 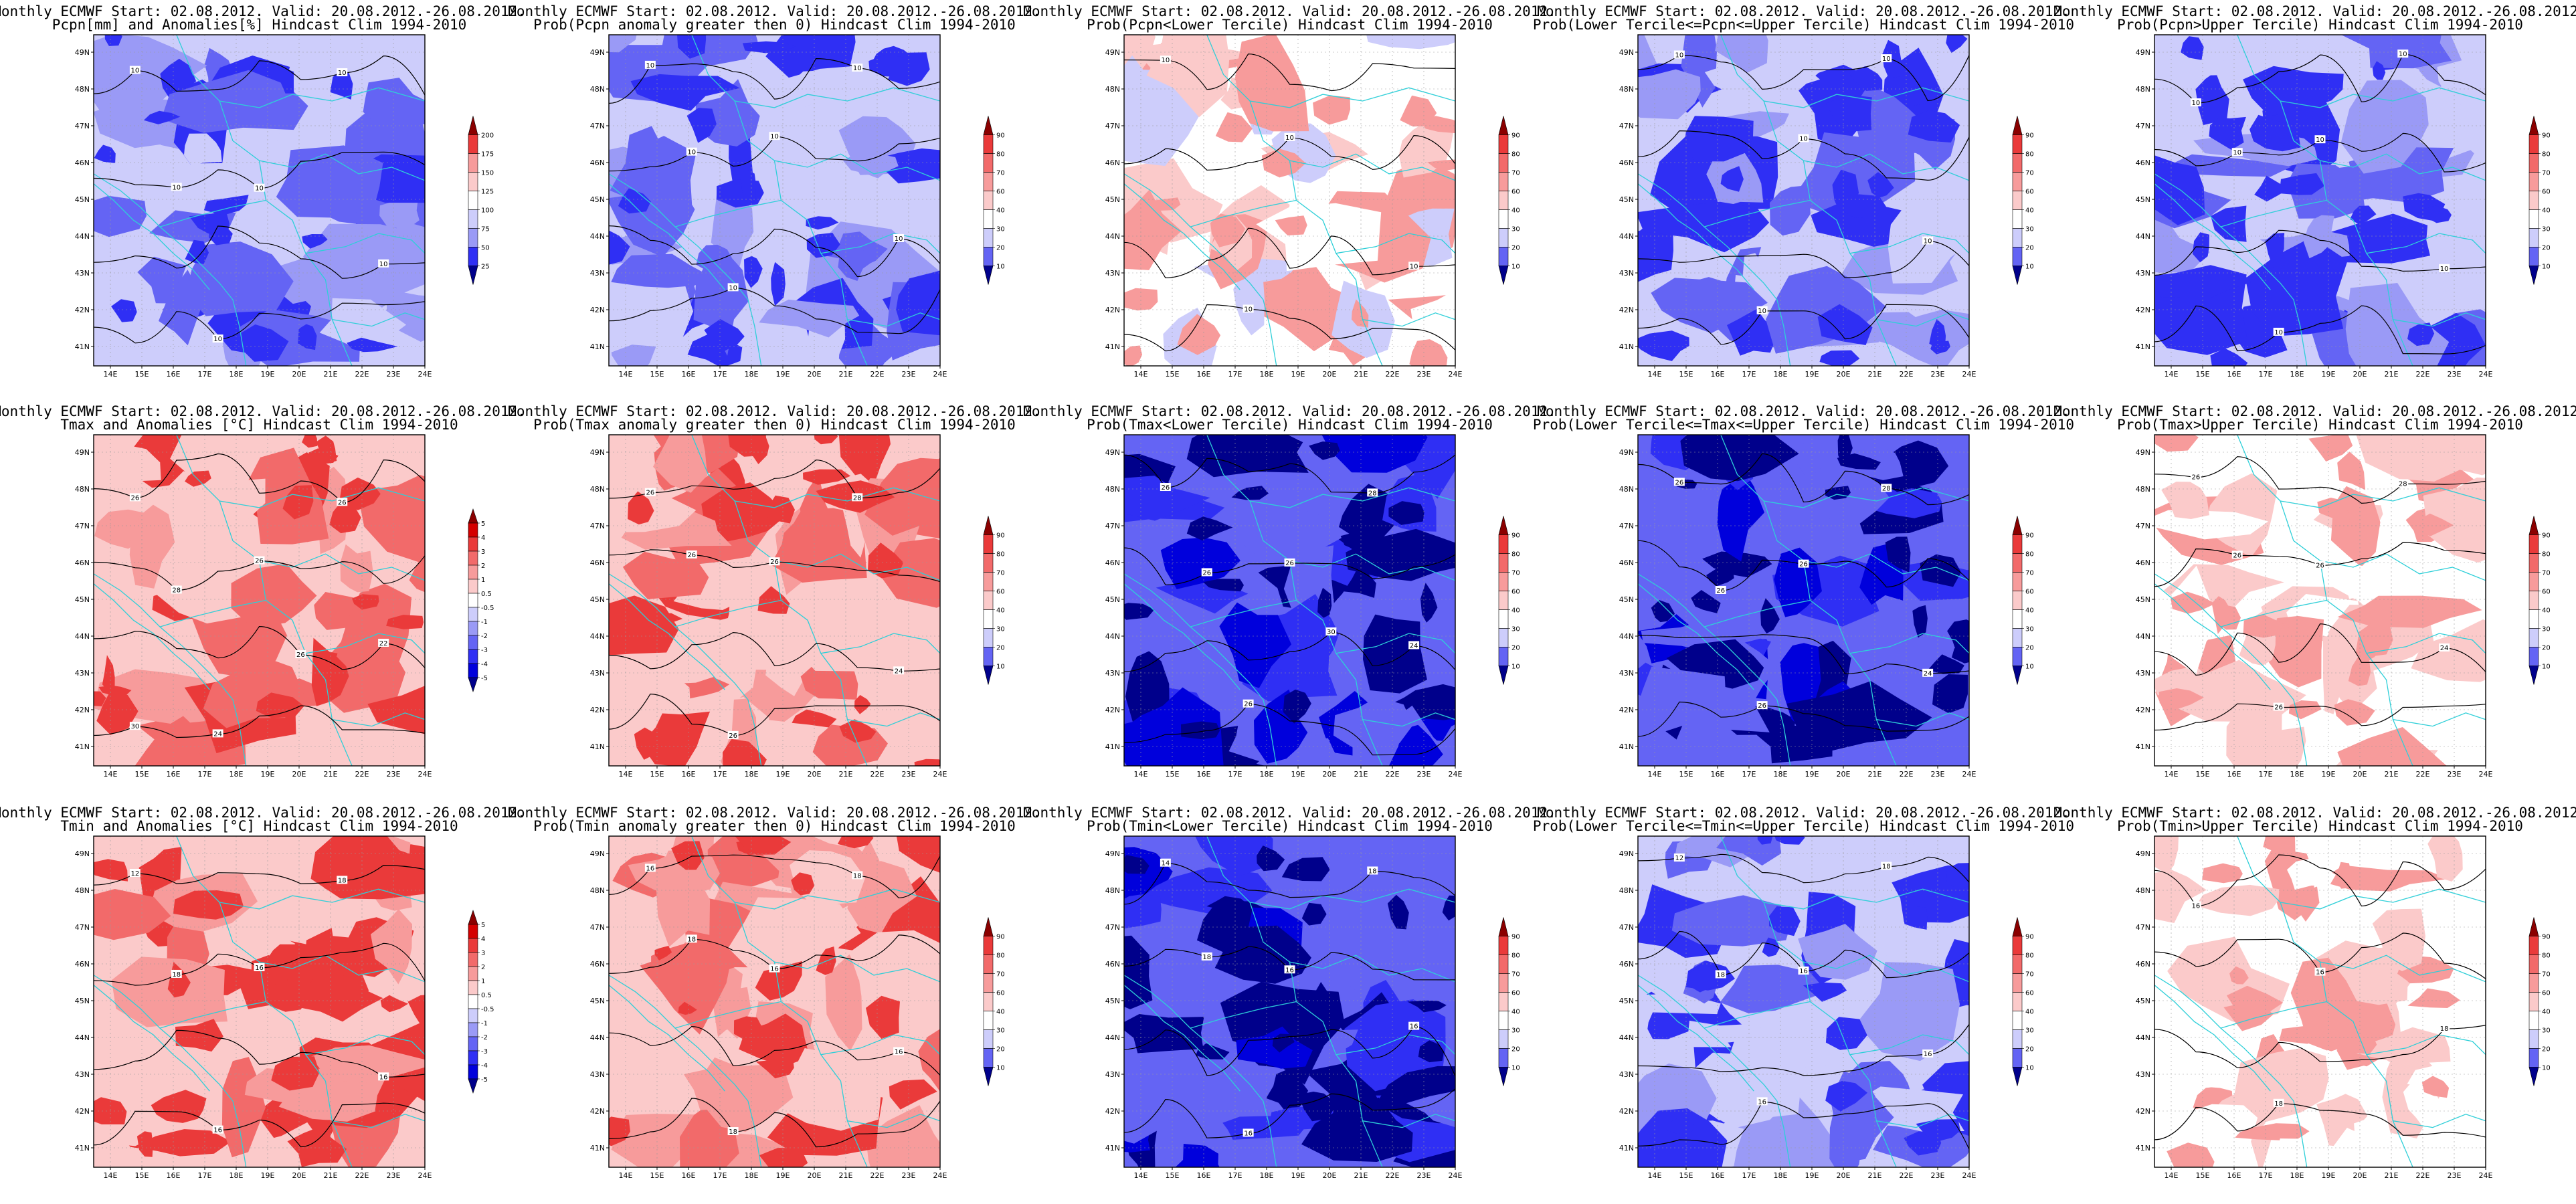 I want to click on lat-tick-label: 49N, so click(x=1626, y=452).